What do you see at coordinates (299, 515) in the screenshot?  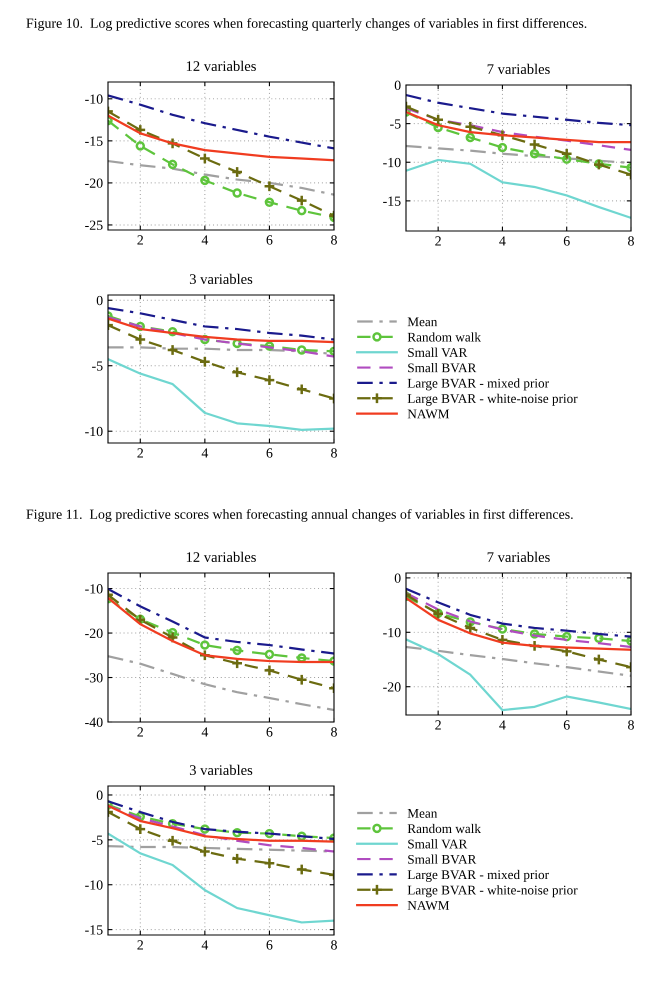 I see `caption: Figure 11. Log predictive scores when forecasting annual changes of variables in first differences.` at bounding box center [299, 515].